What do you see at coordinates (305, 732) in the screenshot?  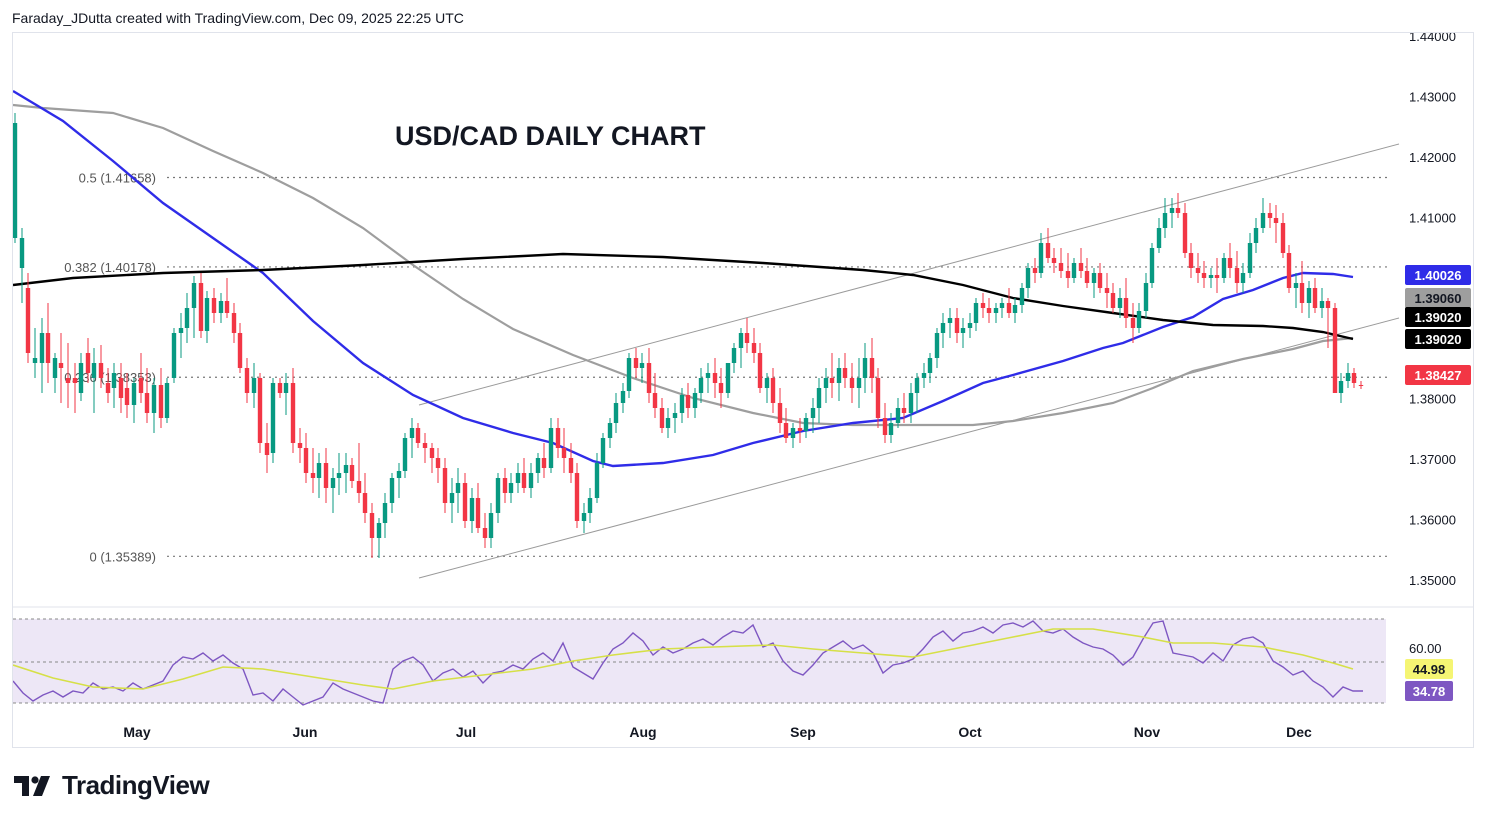 I see `time-tick-label: Jun` at bounding box center [305, 732].